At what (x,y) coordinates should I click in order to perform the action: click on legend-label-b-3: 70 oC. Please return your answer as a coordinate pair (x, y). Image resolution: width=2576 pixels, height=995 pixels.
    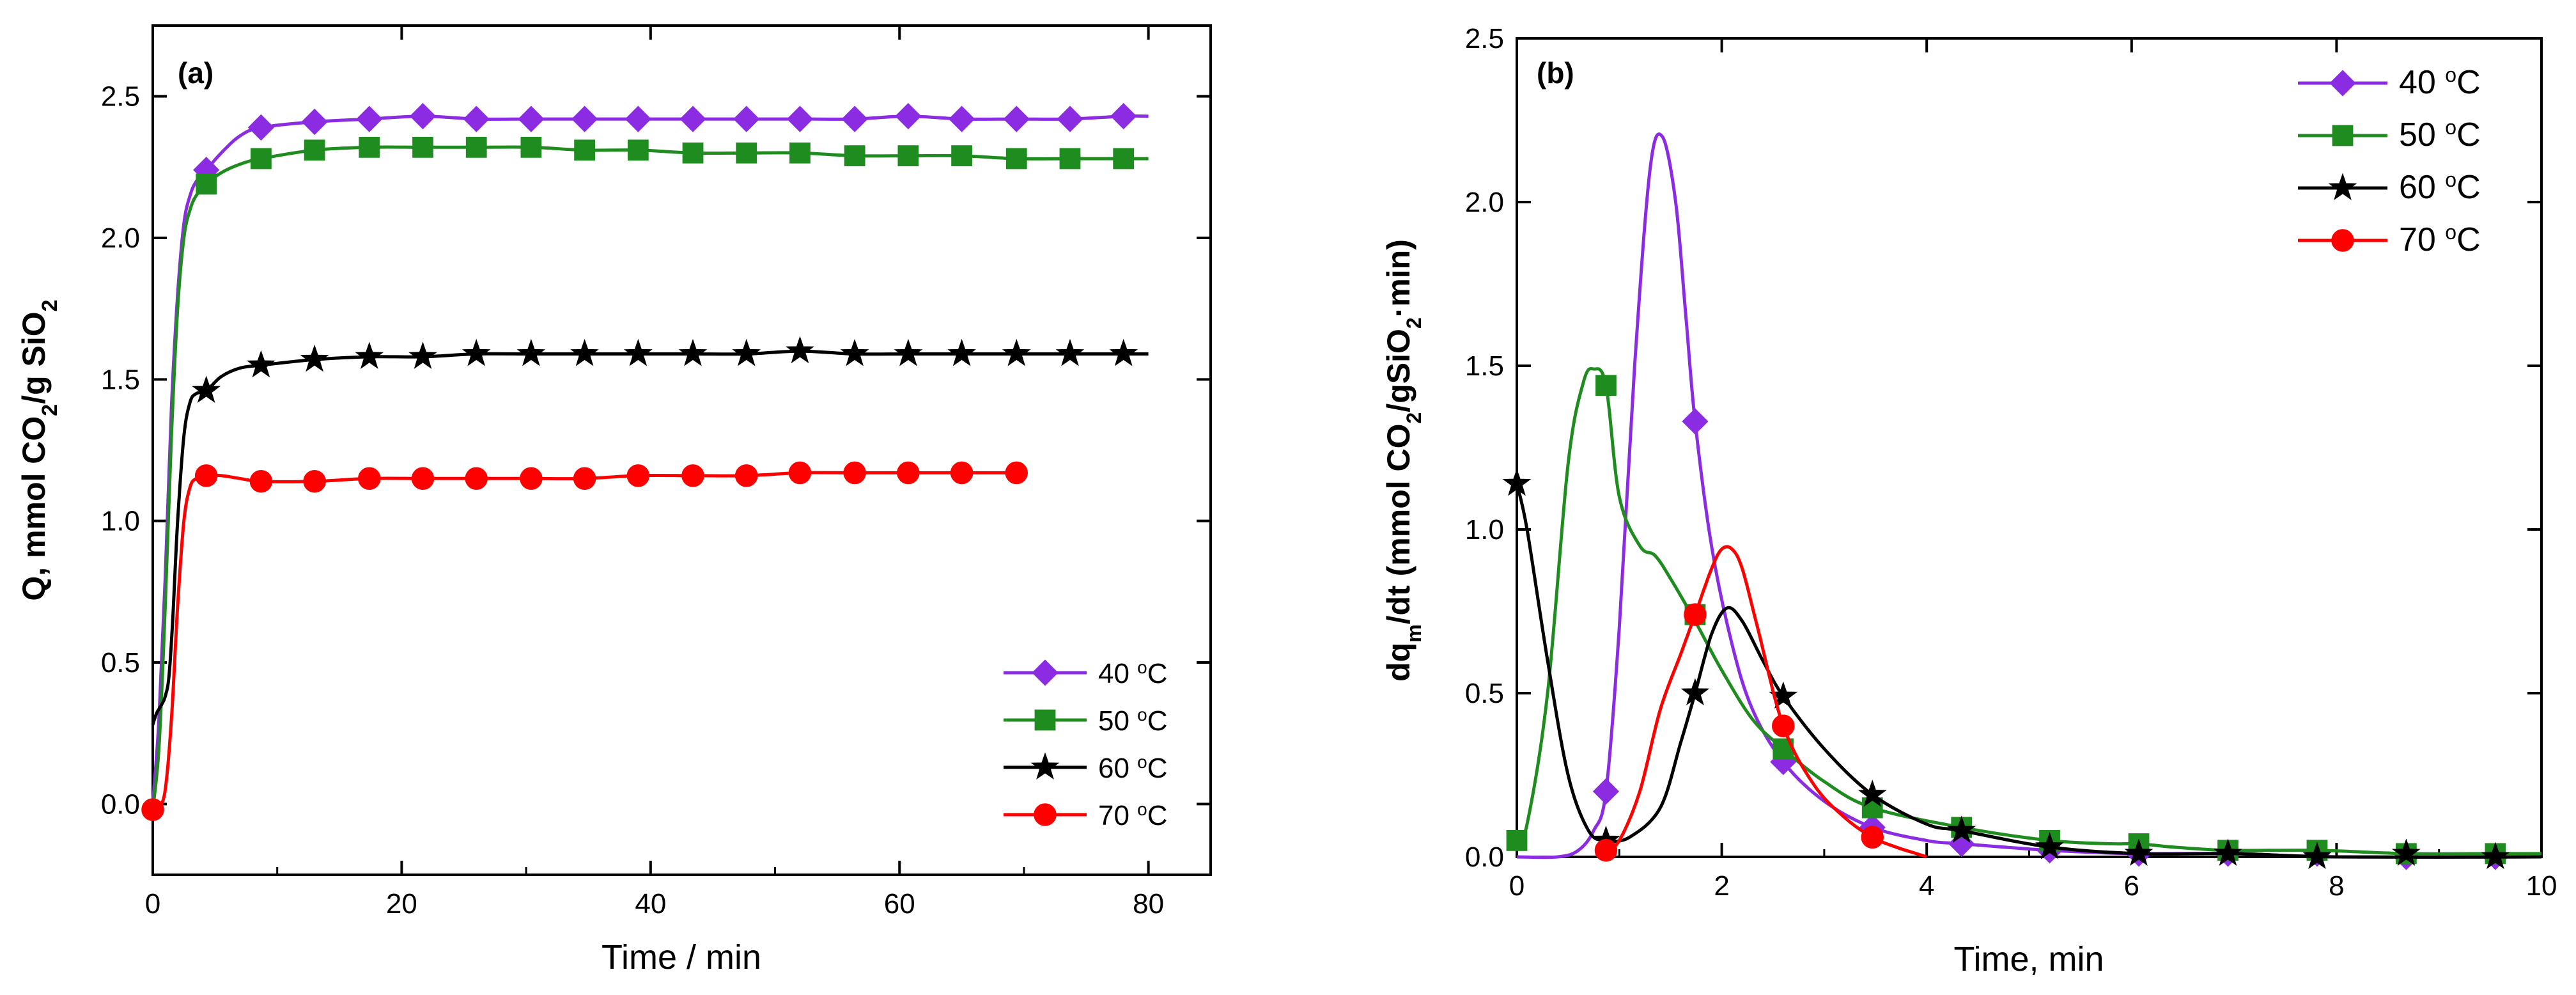
    Looking at the image, I should click on (2440, 239).